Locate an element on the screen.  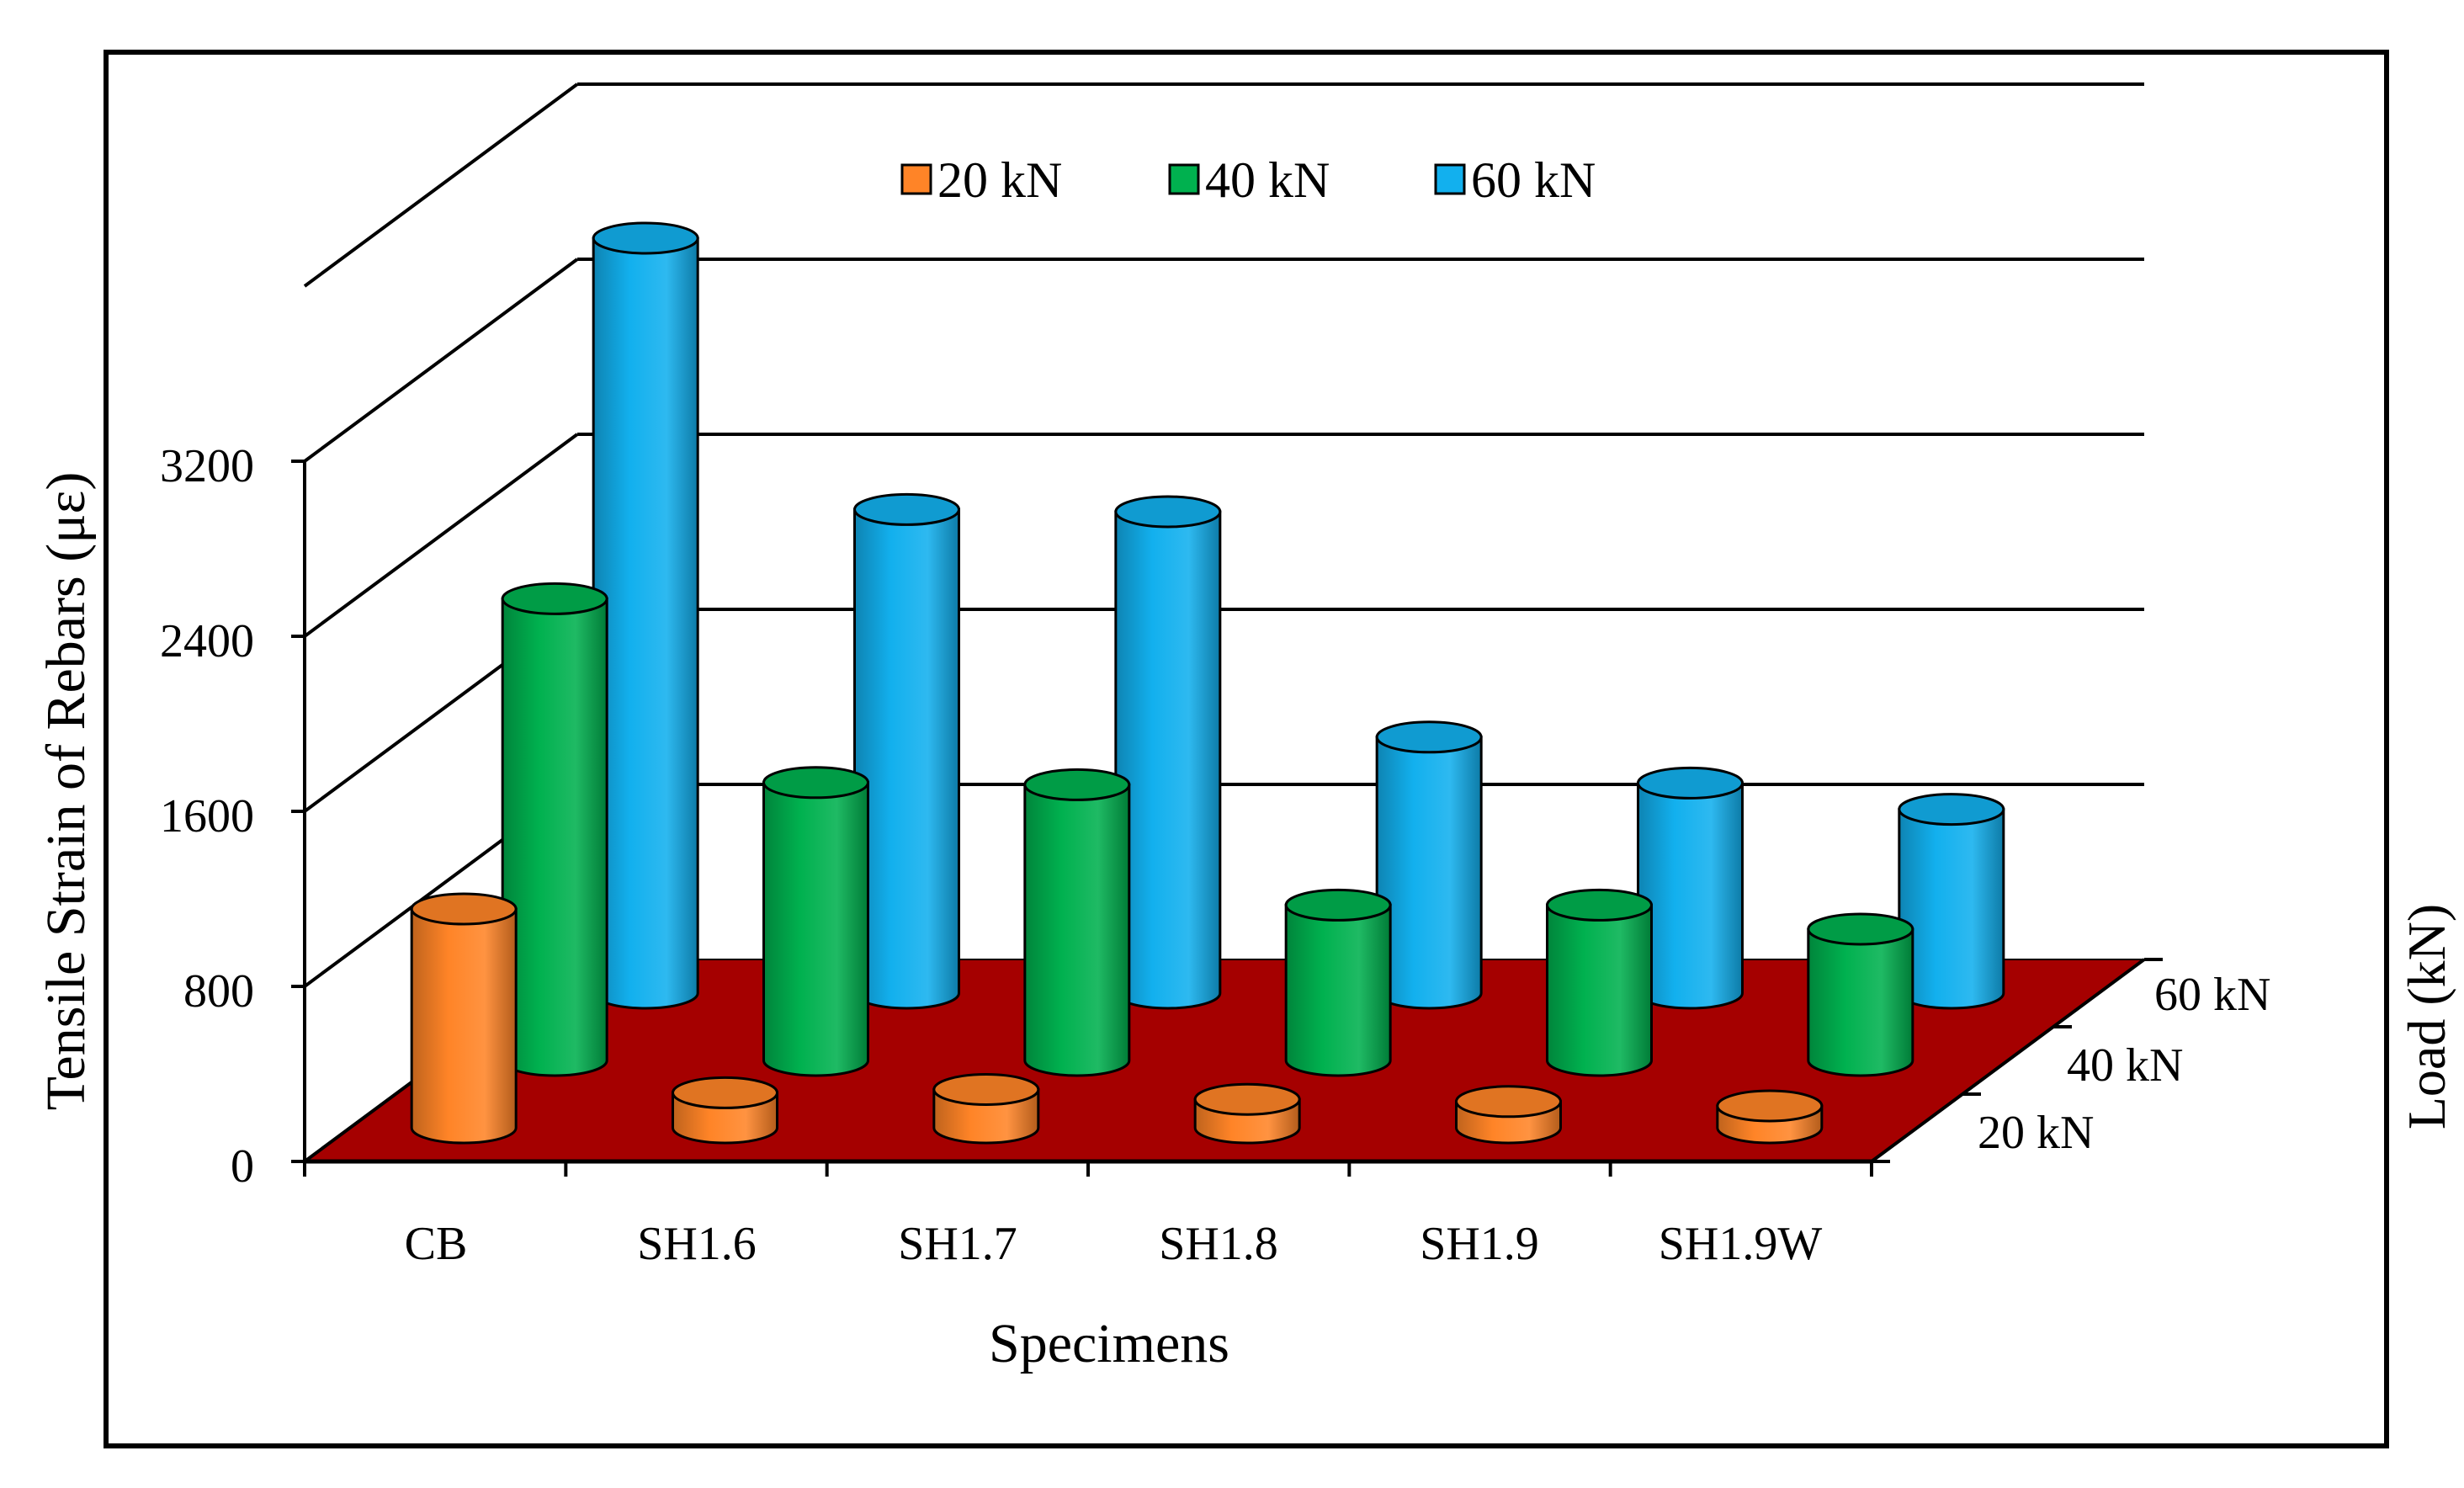
y-axis-title: Tensile Strain of Rebars (με) is located at coordinates (66, 791).